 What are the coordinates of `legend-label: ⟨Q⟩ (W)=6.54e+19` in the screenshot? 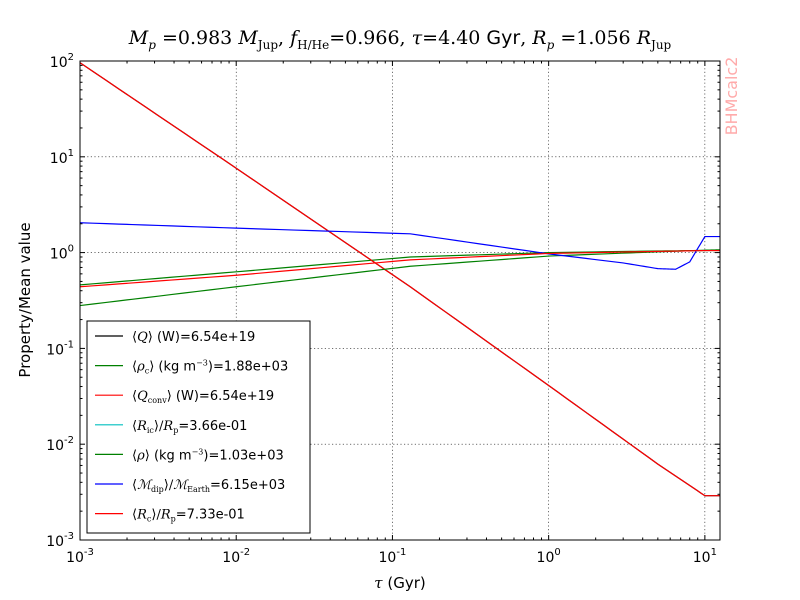 It's located at (193, 337).